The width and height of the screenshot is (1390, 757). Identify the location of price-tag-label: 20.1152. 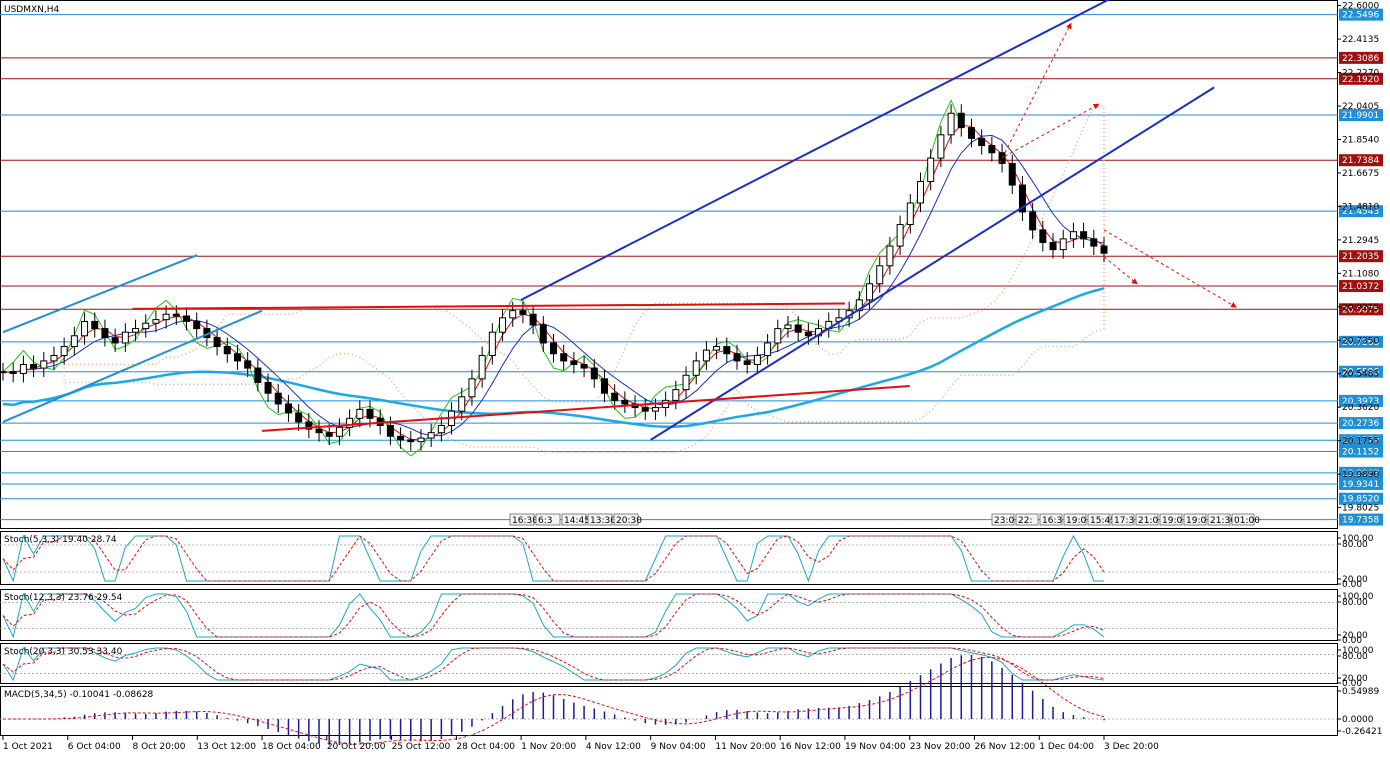
(1360, 452).